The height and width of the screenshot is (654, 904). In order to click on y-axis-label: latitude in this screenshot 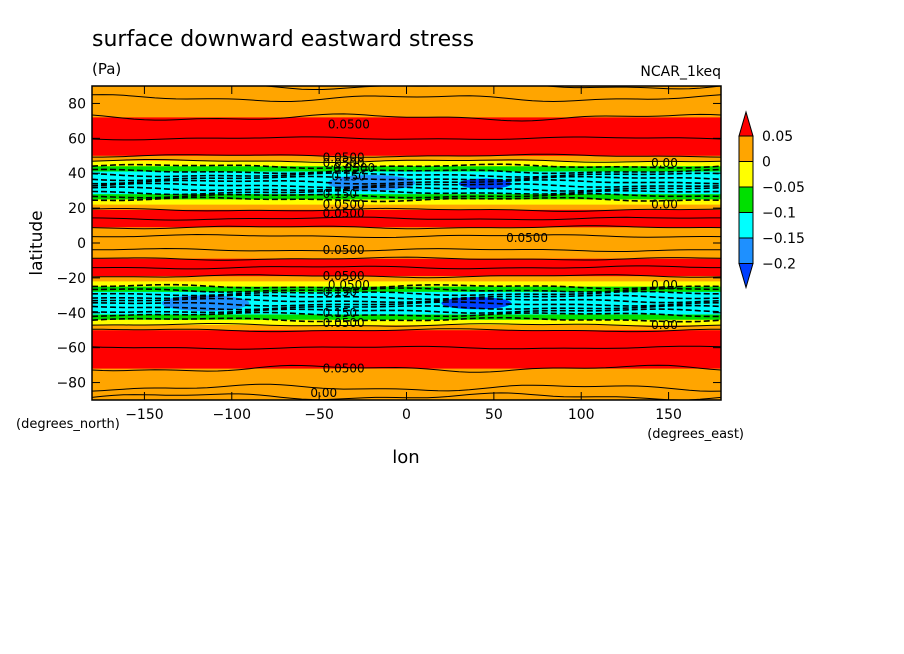, I will do `click(37, 242)`.